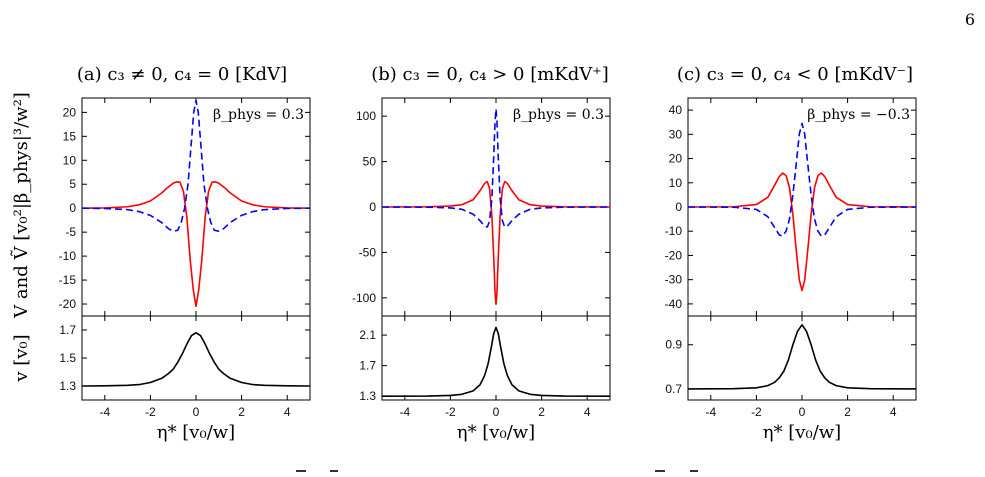 Image resolution: width=985 pixels, height=477 pixels. Describe the element at coordinates (367, 366) in the screenshot. I see `y-tick-label-b-bottom-1: 1.7` at that location.